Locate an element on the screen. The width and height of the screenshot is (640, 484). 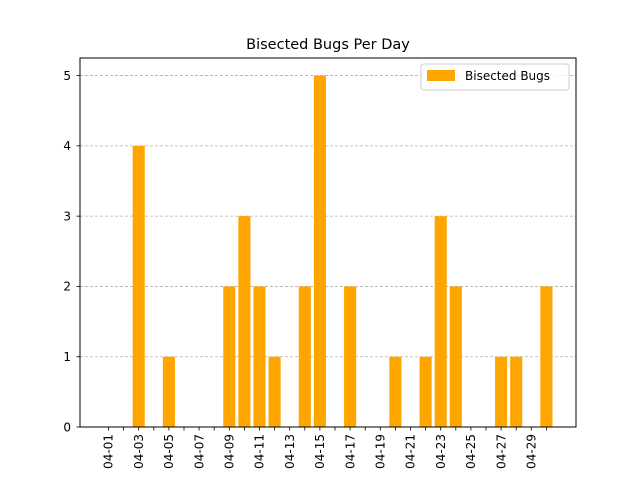
legend-swatch is located at coordinates (441, 75).